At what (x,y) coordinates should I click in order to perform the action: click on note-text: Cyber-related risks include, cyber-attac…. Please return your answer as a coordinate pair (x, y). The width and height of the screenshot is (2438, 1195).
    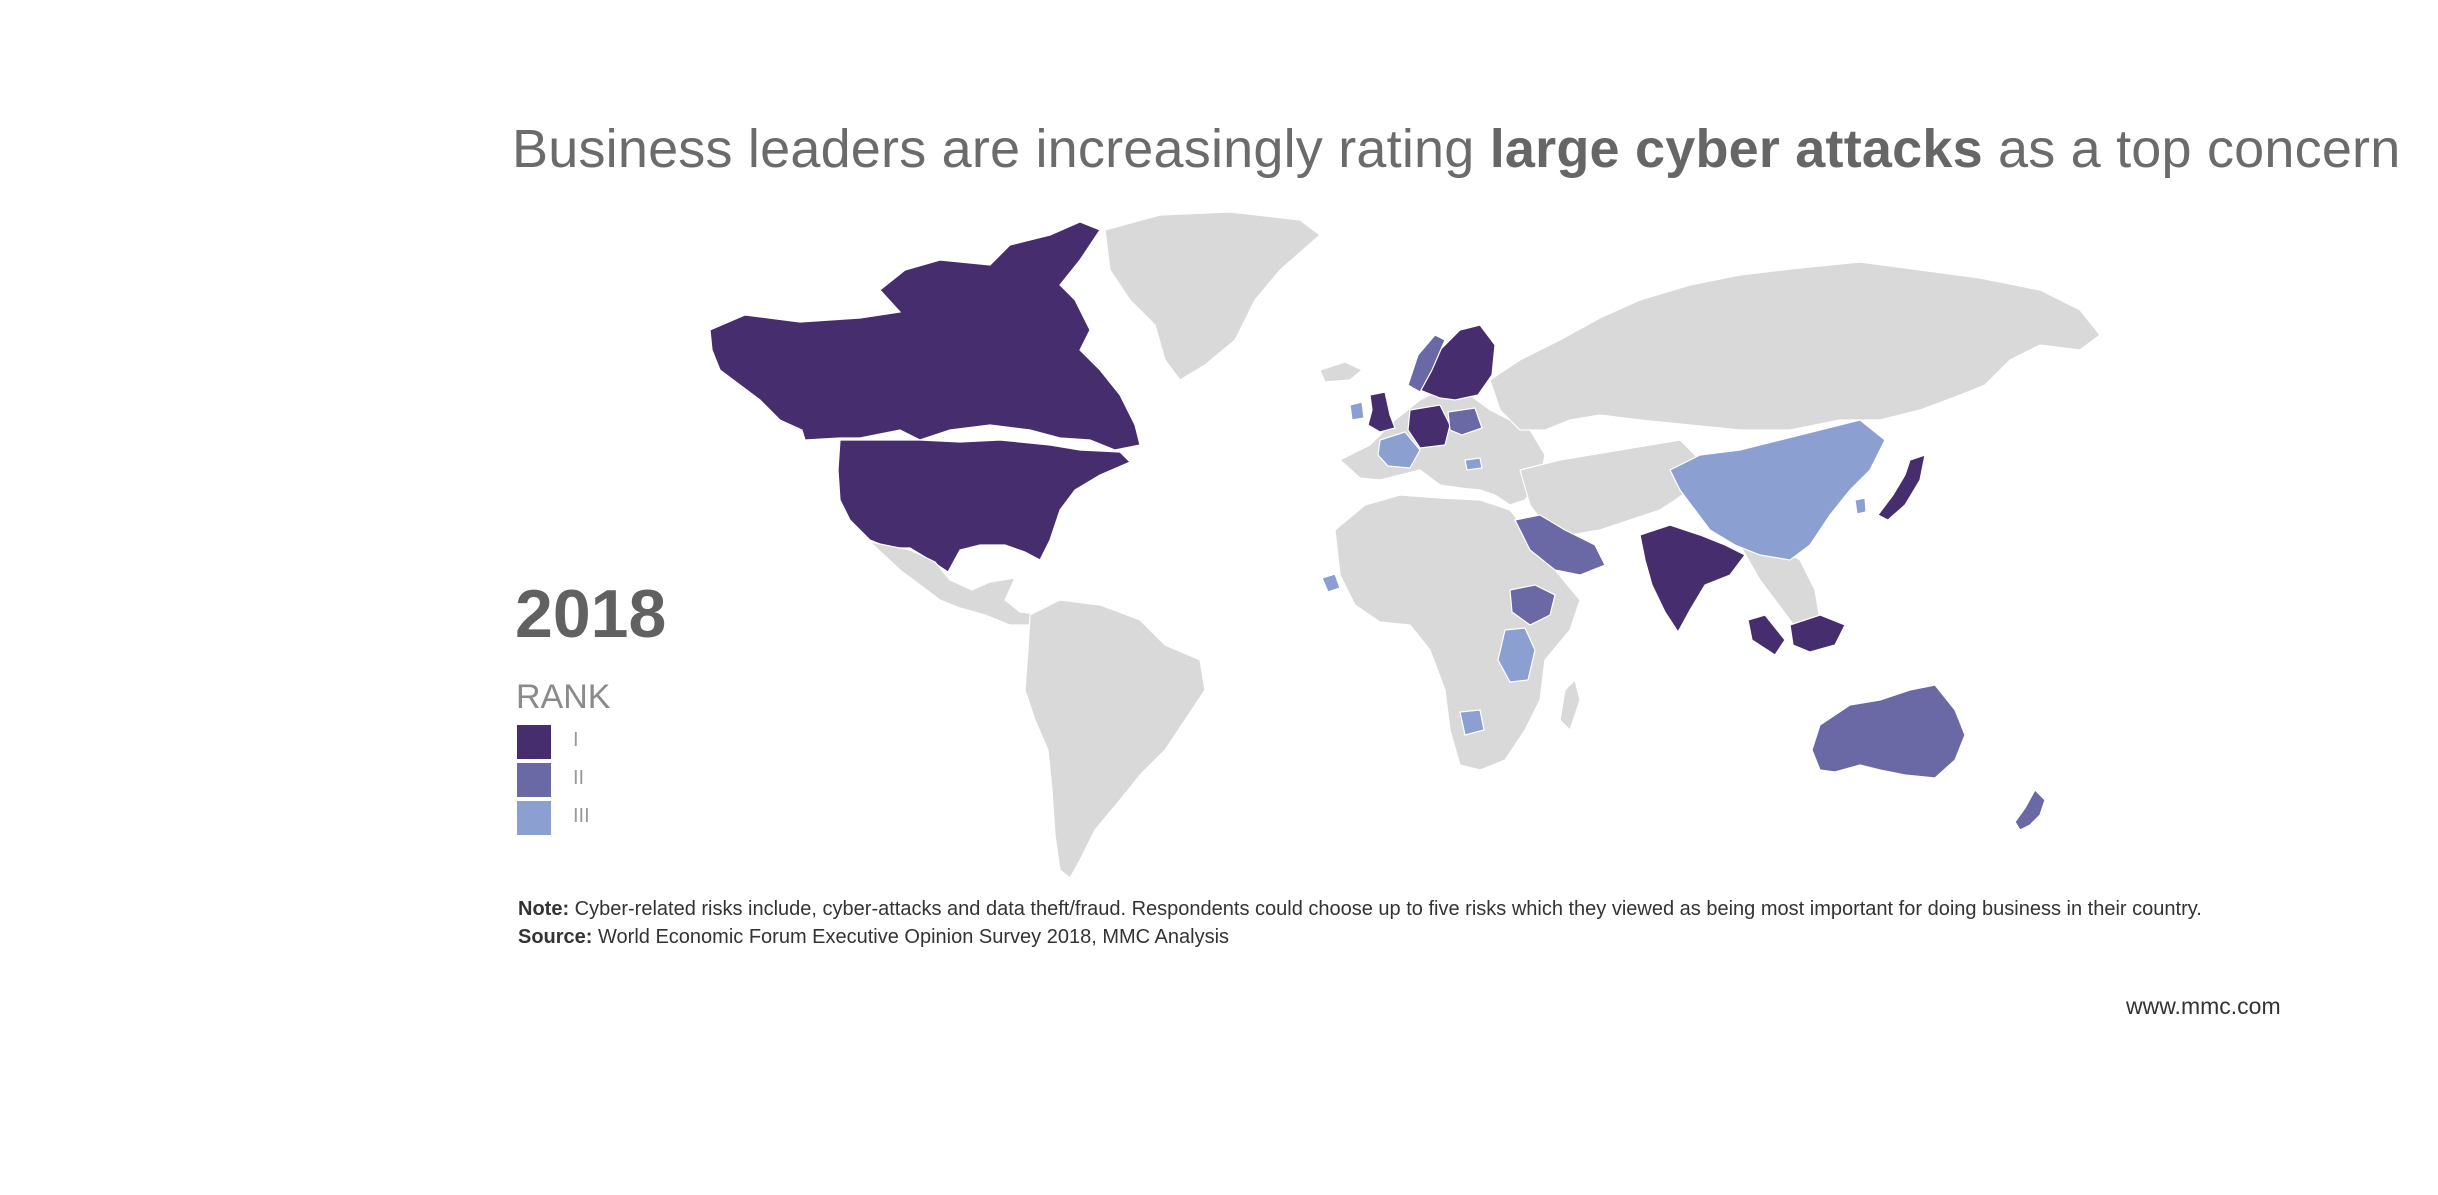
    Looking at the image, I should click on (1385, 909).